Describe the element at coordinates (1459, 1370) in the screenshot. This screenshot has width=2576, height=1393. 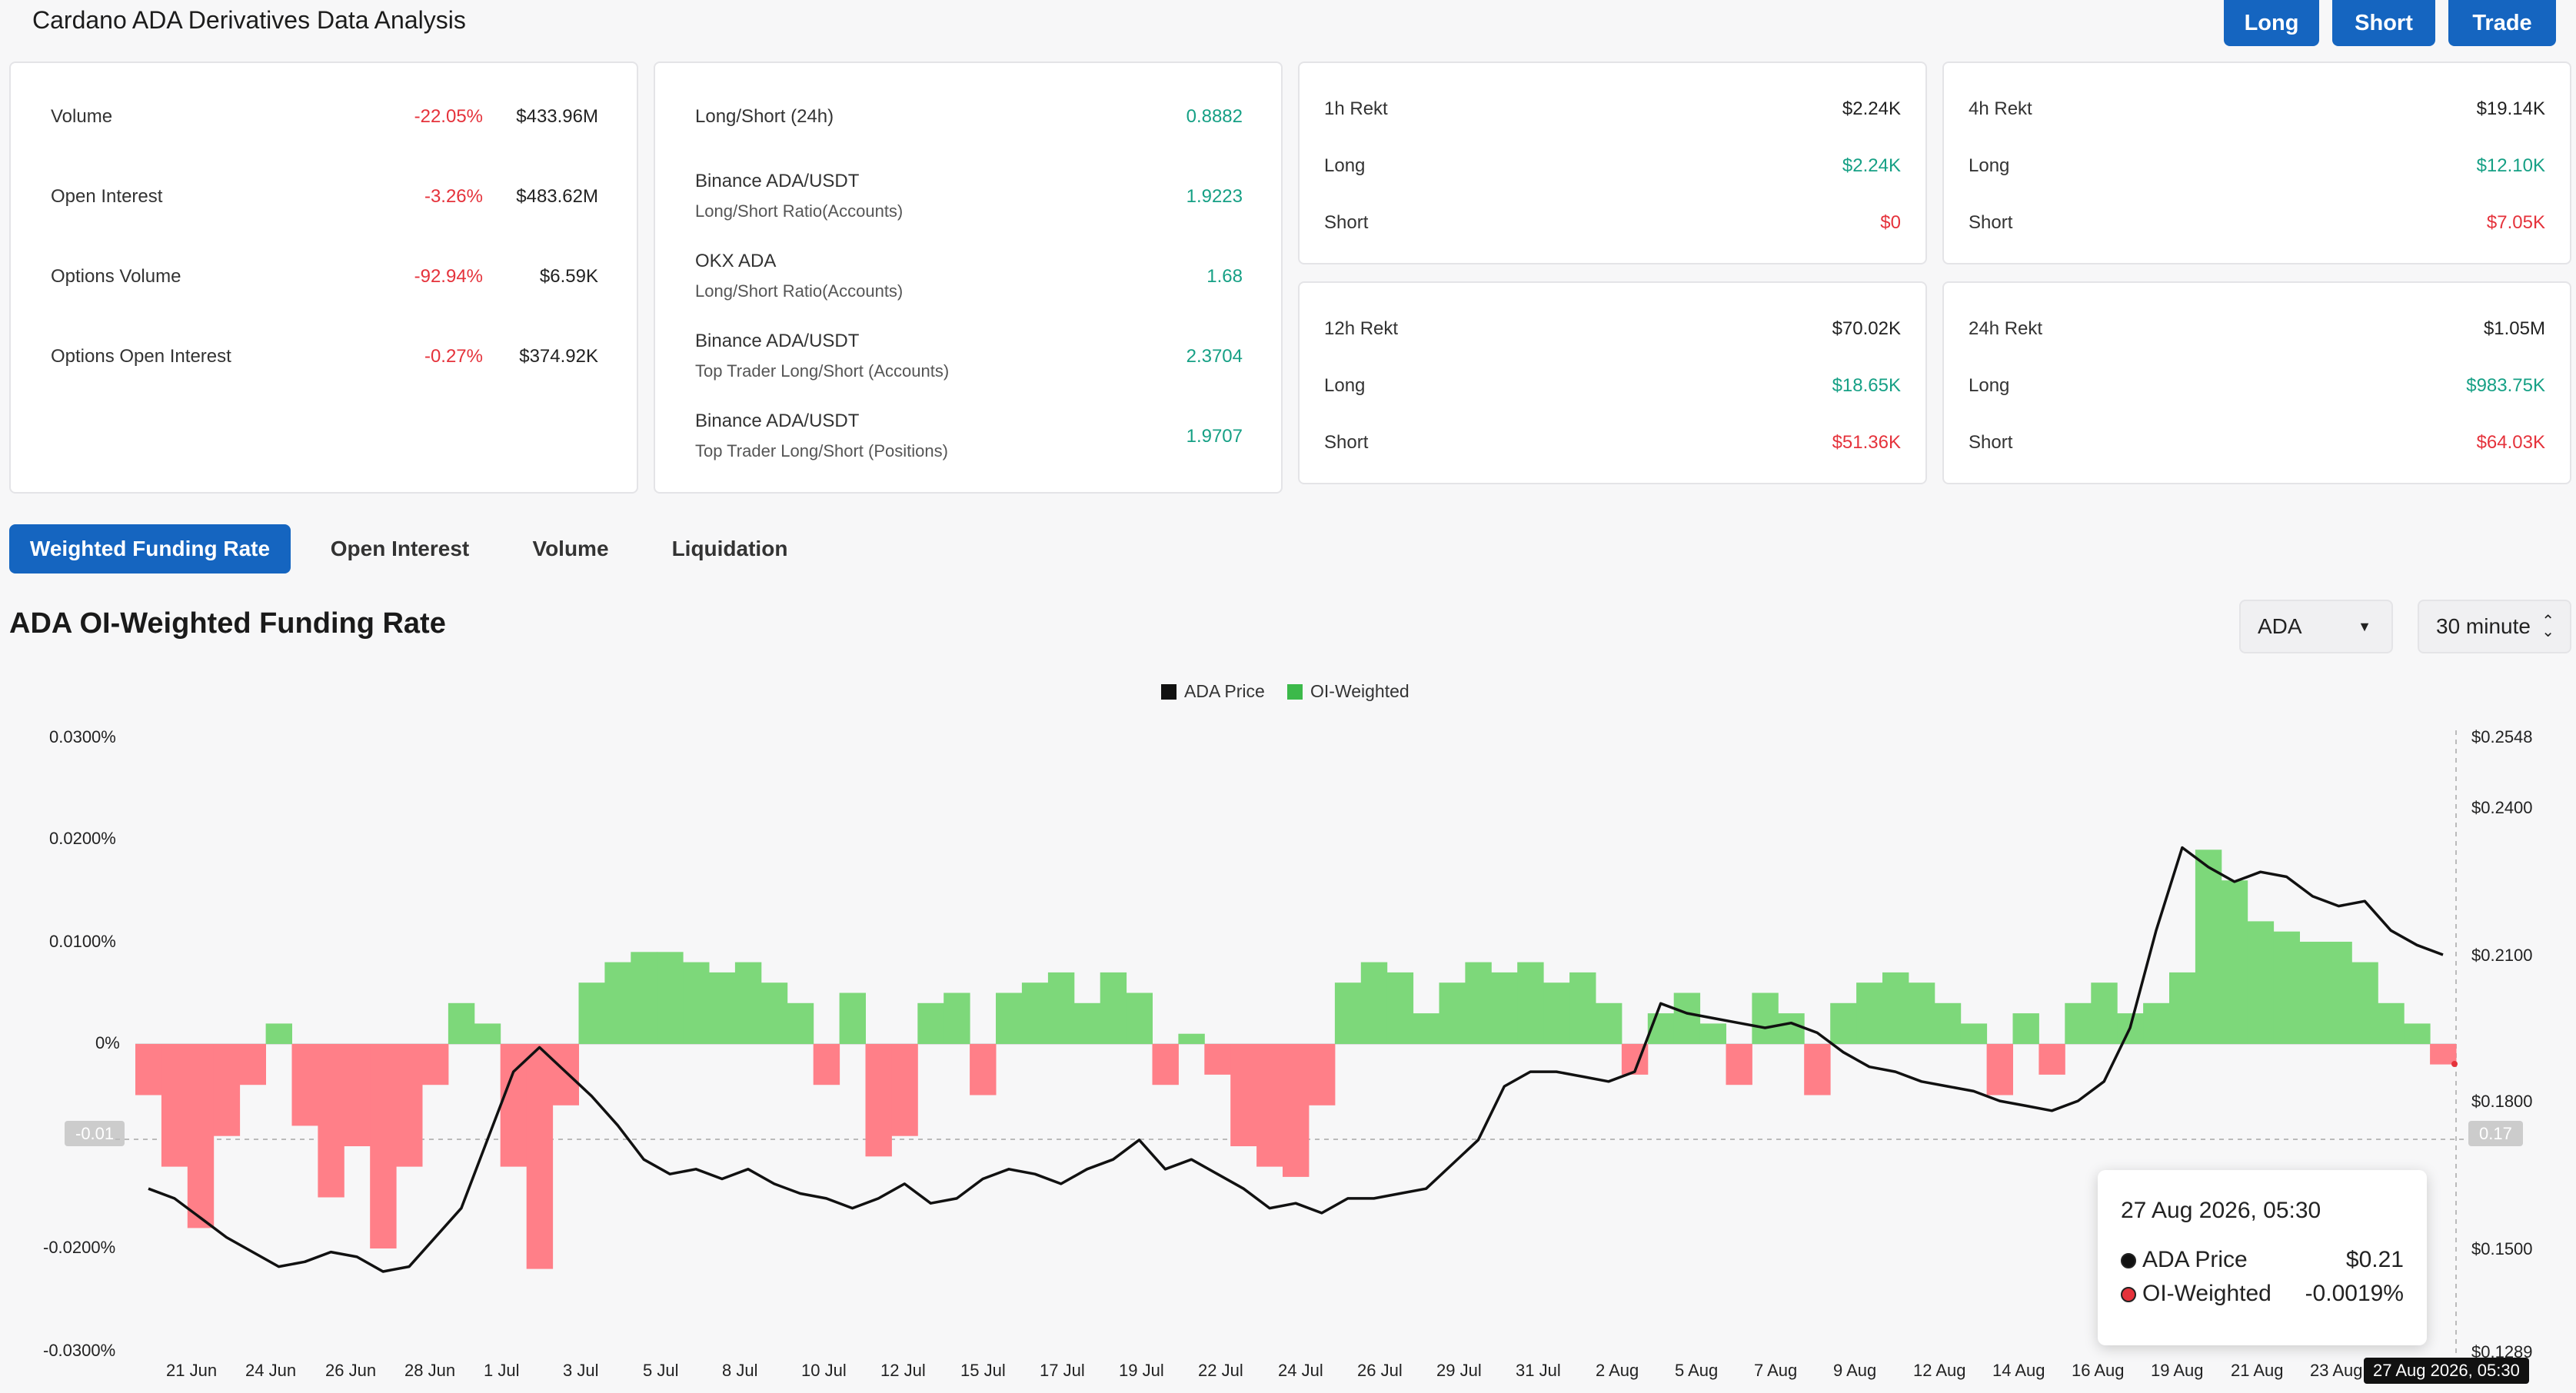
I see `x-tick-label: 29 Jul` at that location.